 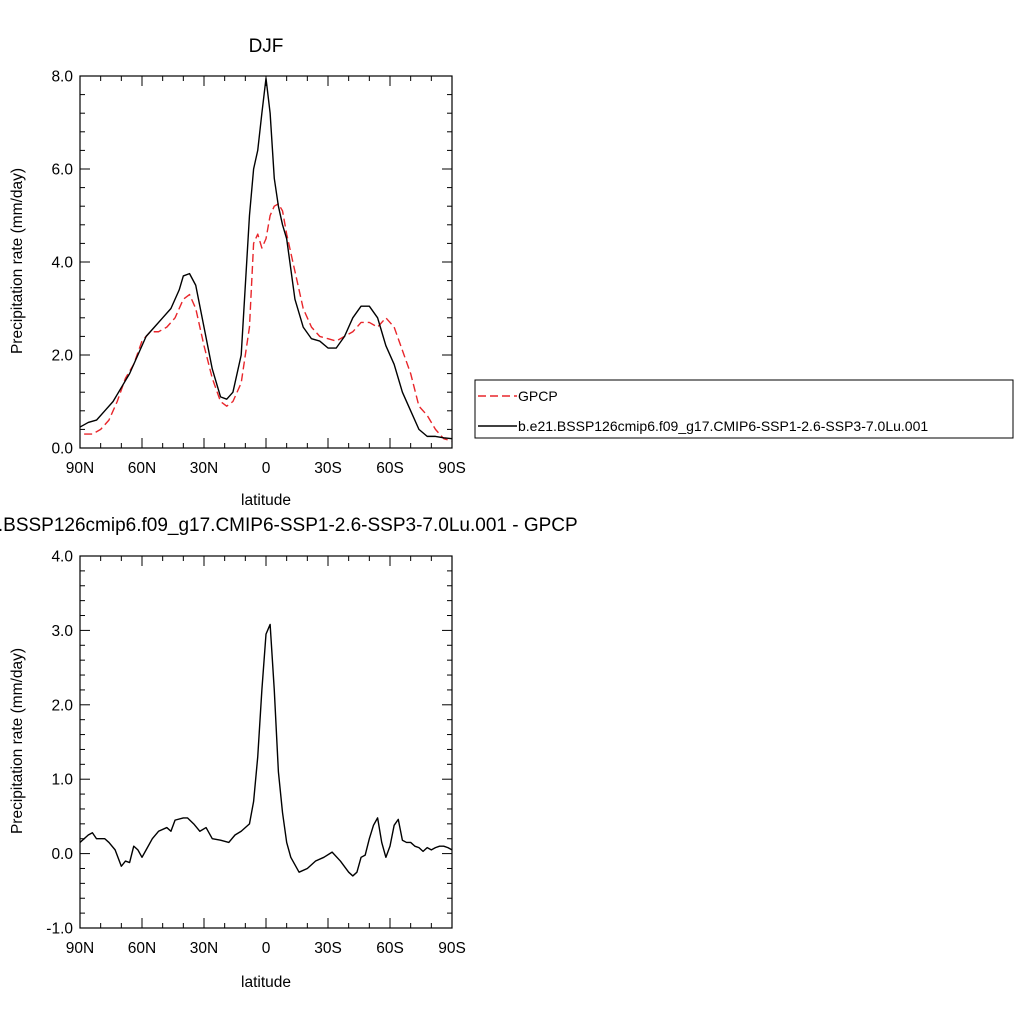 What do you see at coordinates (62, 780) in the screenshot?
I see `y-tick-label: 1.0` at bounding box center [62, 780].